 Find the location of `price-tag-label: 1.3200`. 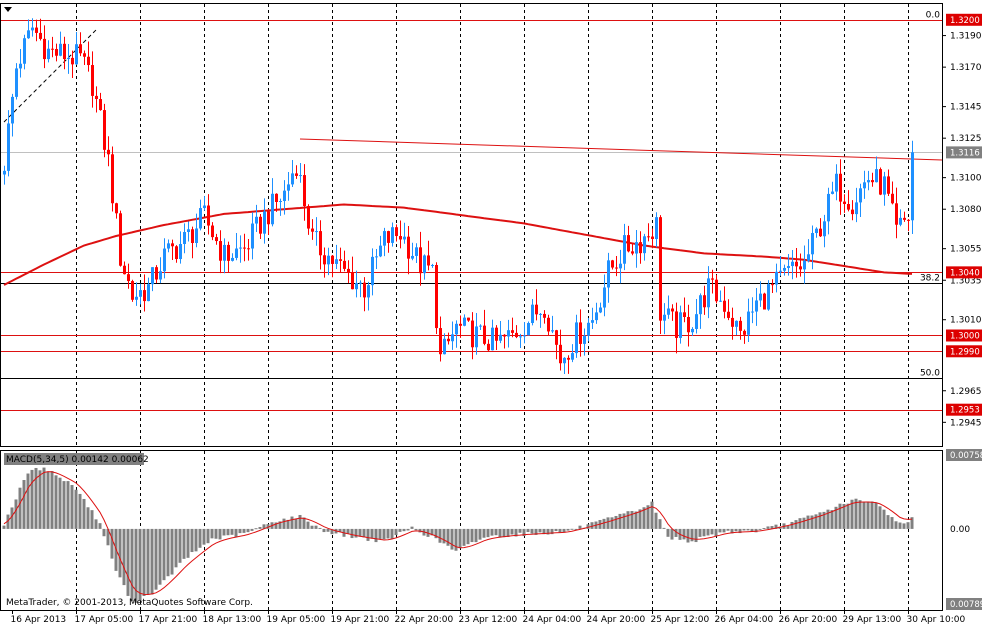

price-tag-label: 1.3200 is located at coordinates (965, 21).